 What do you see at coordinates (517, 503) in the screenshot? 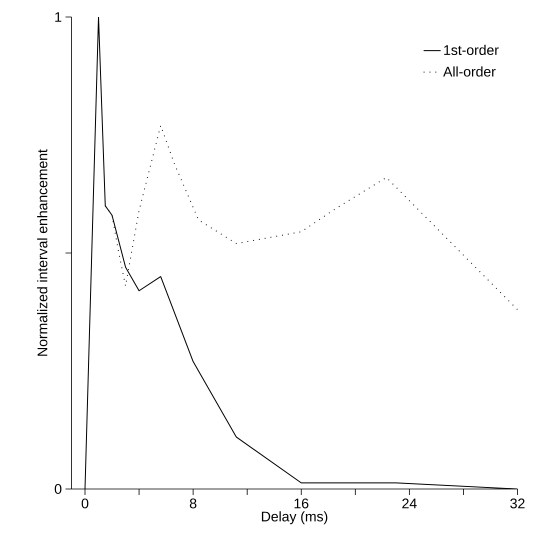
I see `x-tick-label: 32` at bounding box center [517, 503].